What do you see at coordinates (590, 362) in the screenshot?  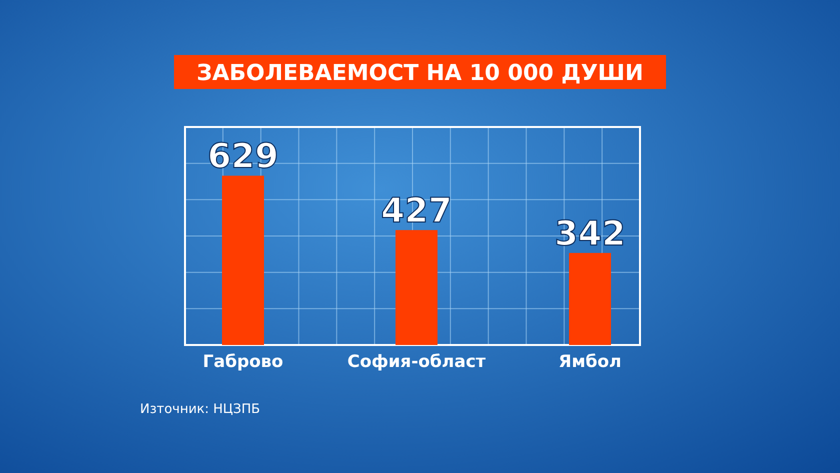 I see `x-tick-label: Ямбол` at bounding box center [590, 362].